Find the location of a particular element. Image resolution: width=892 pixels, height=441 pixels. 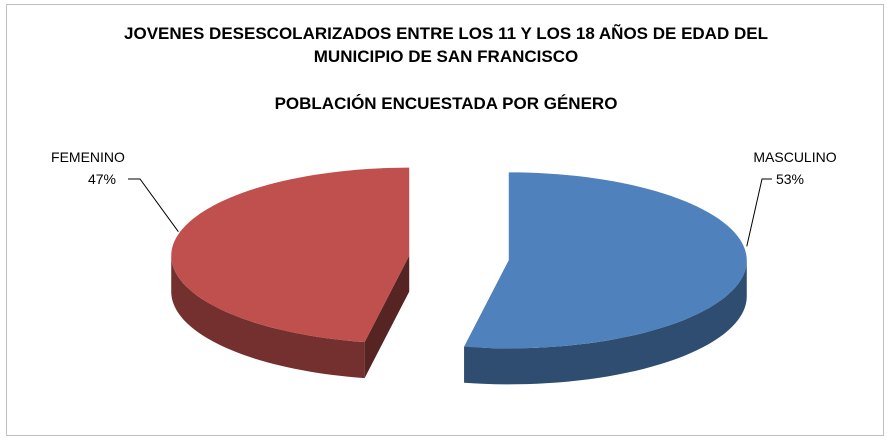

slice-label: FEMENINO is located at coordinates (88, 157).